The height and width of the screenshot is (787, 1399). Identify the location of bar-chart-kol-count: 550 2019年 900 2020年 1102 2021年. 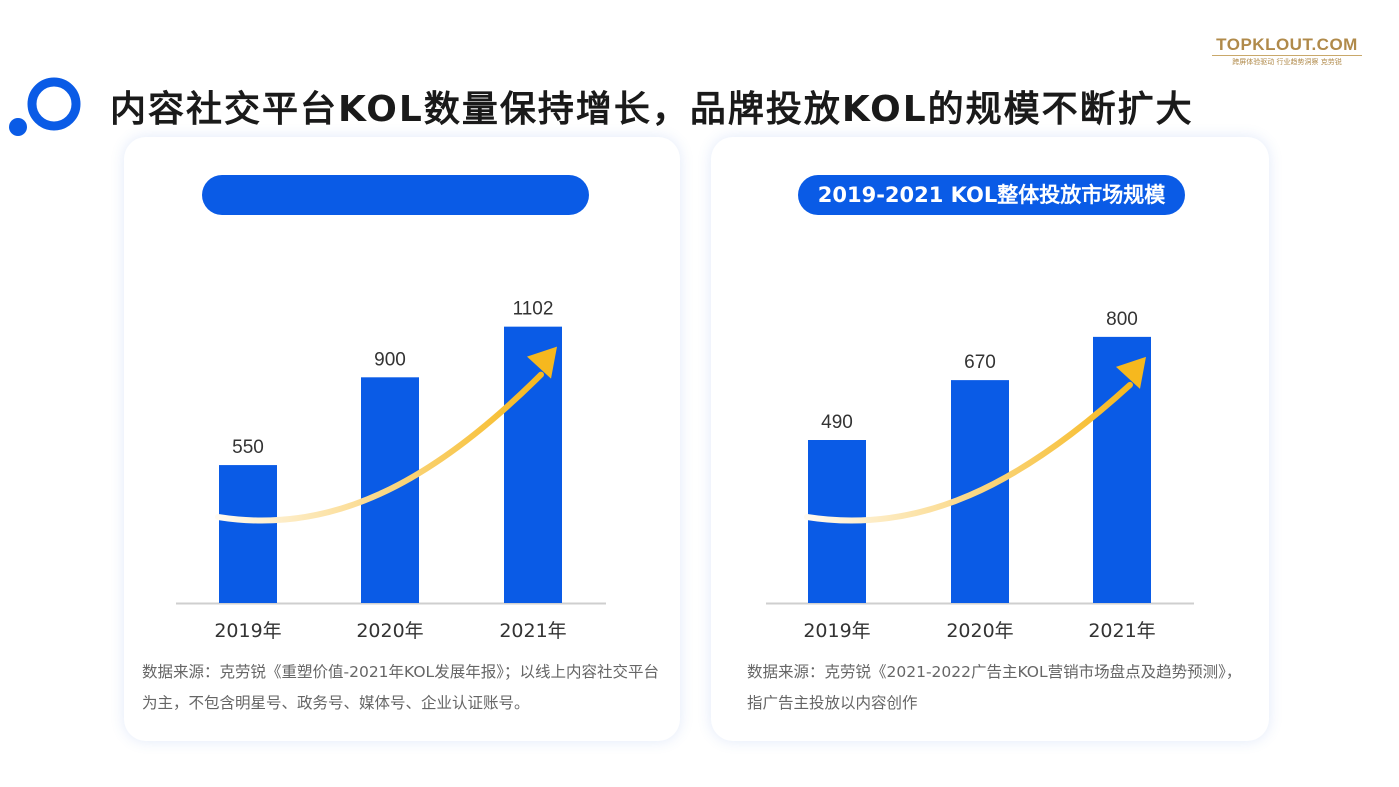
(391, 470).